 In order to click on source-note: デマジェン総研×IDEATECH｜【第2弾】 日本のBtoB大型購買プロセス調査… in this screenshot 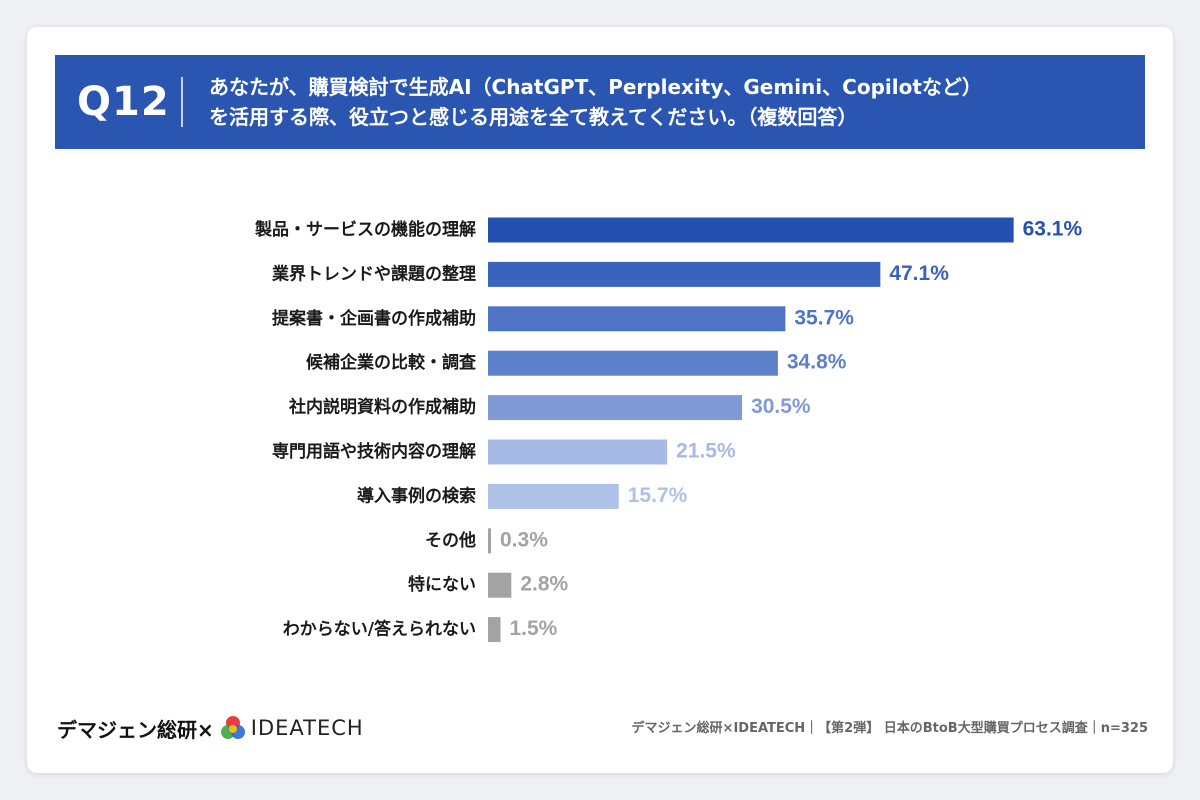, I will do `click(889, 728)`.